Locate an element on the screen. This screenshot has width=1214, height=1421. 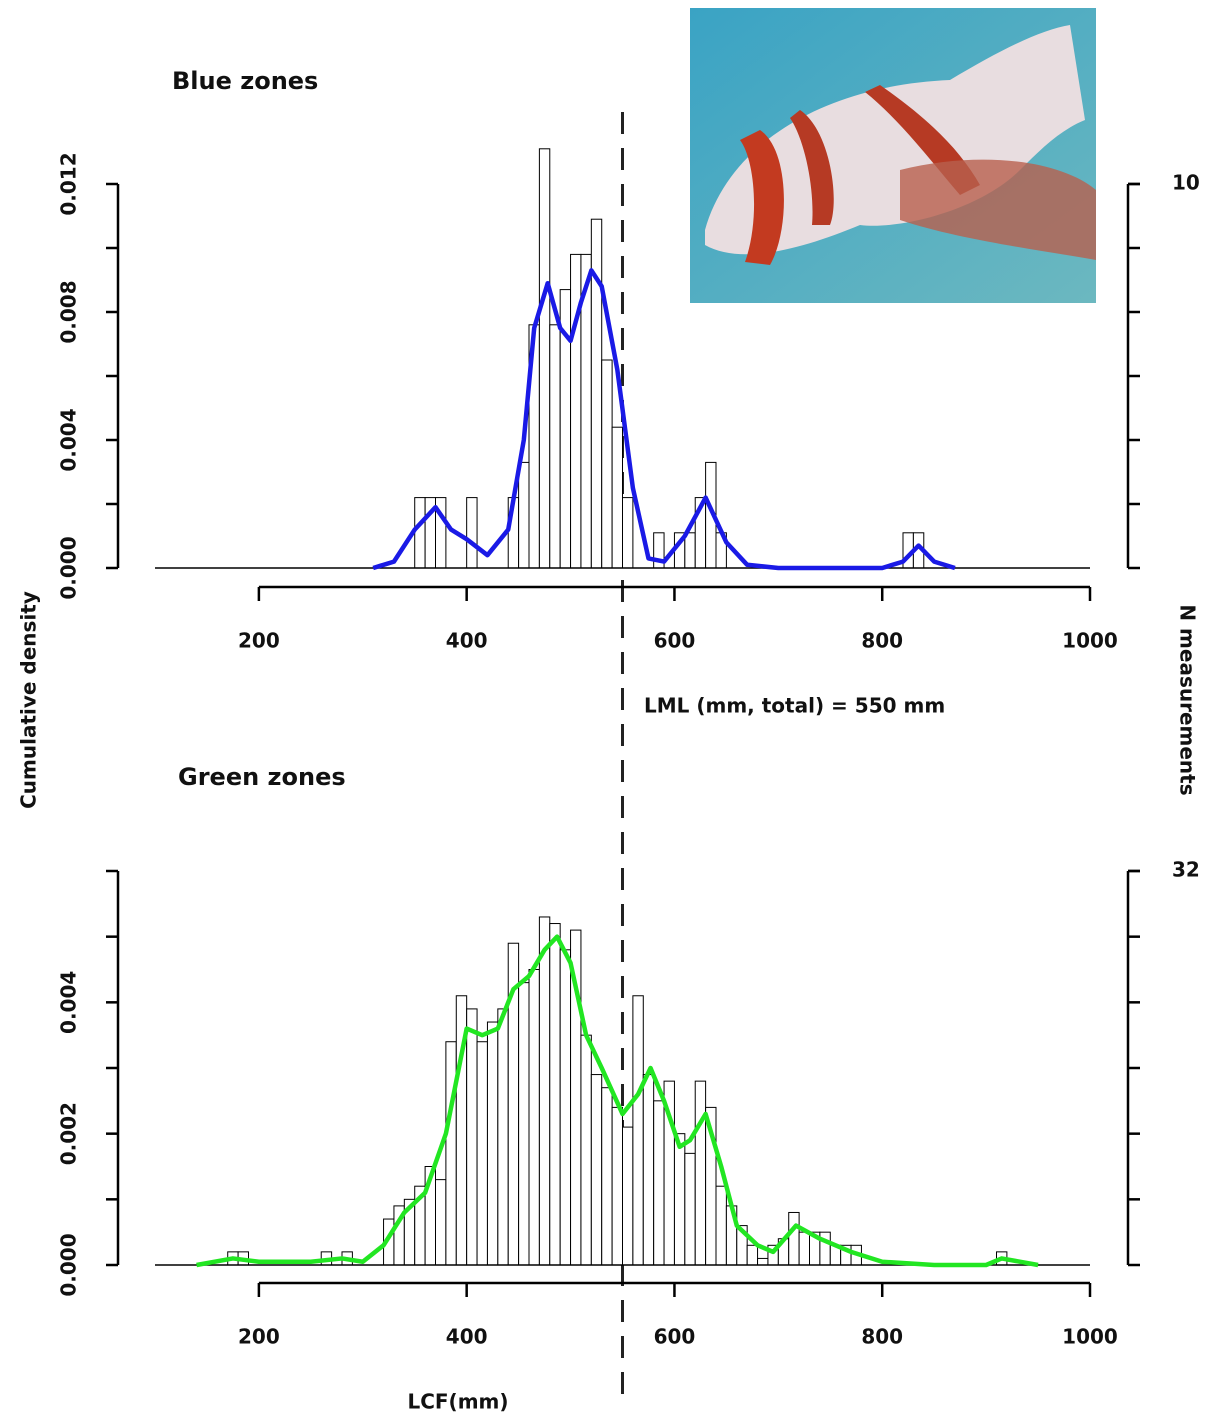
y2-tick-label: 32 is located at coordinates (1186, 870).